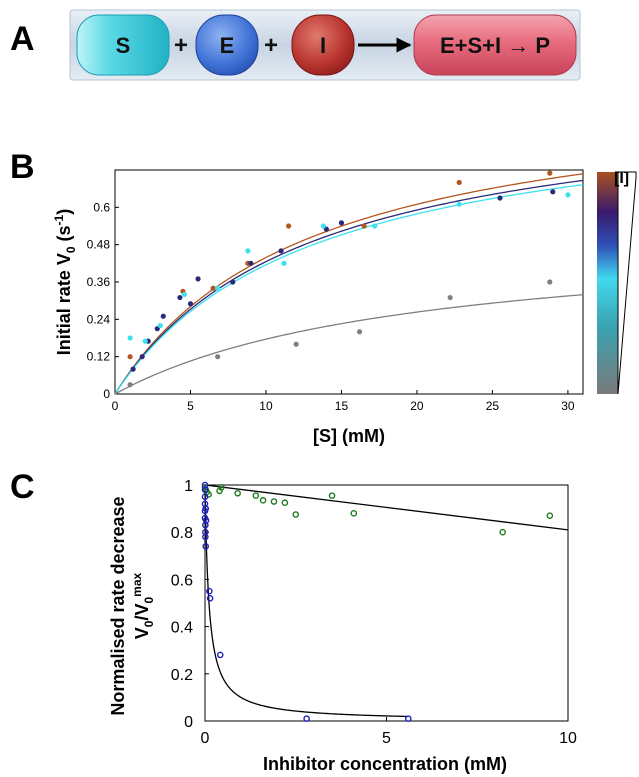  Describe the element at coordinates (115, 406) in the screenshot. I see `chart-b-xtick-label: 0` at that location.